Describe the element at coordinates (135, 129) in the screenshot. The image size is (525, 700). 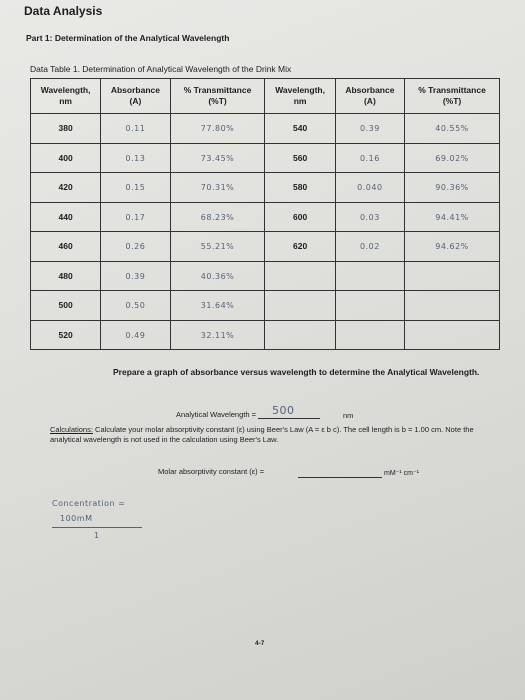
I see `handwritten-value: 0.11` at that location.